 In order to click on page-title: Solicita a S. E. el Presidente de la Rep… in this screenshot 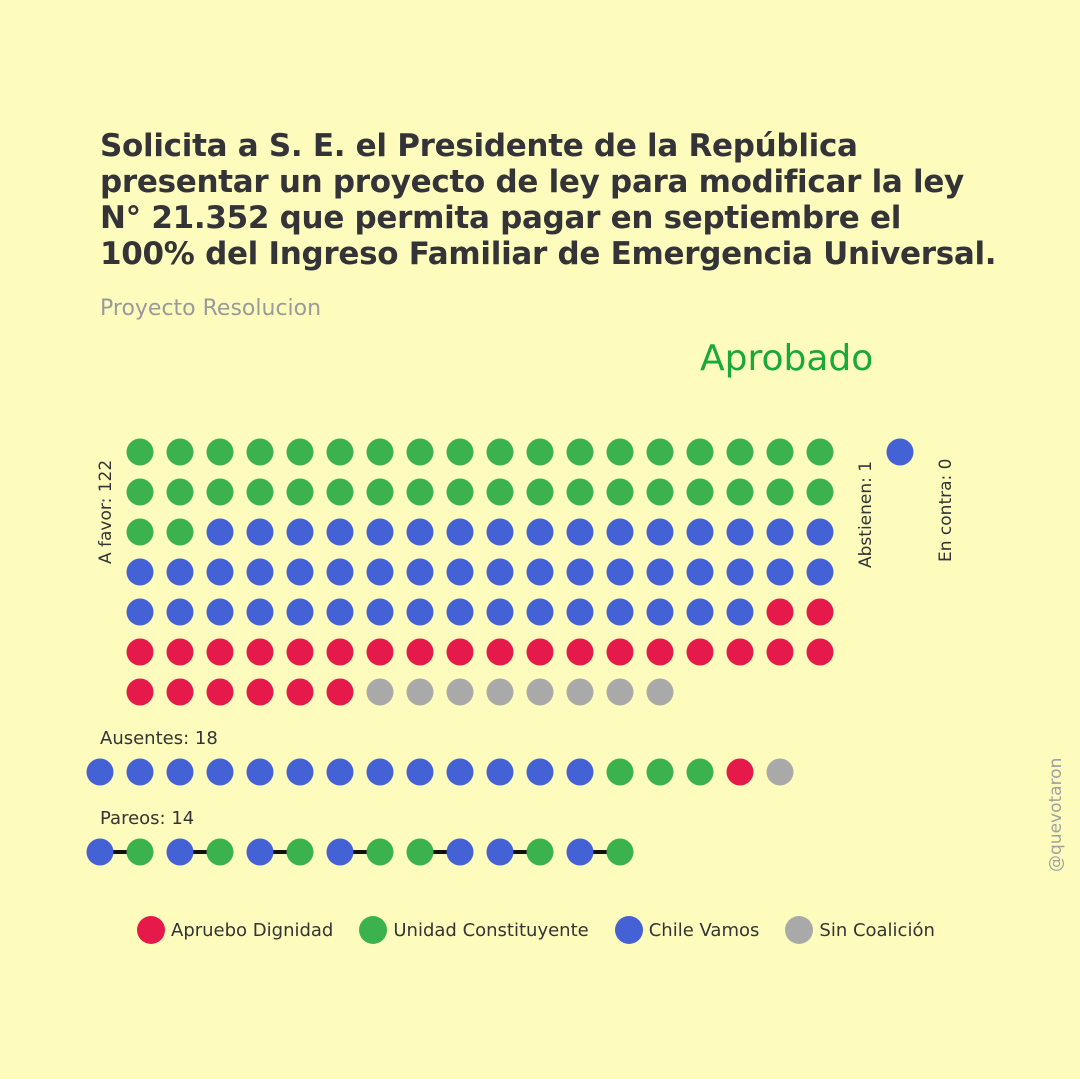, I will do `click(548, 200)`.